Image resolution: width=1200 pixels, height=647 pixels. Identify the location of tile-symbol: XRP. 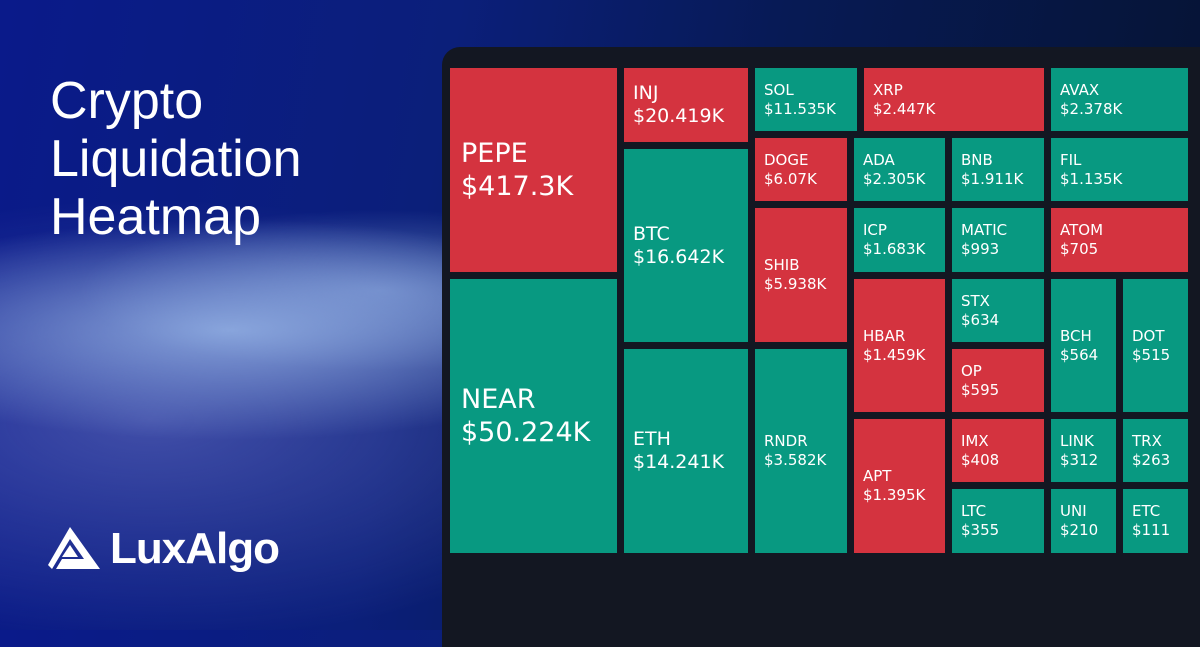
(888, 89).